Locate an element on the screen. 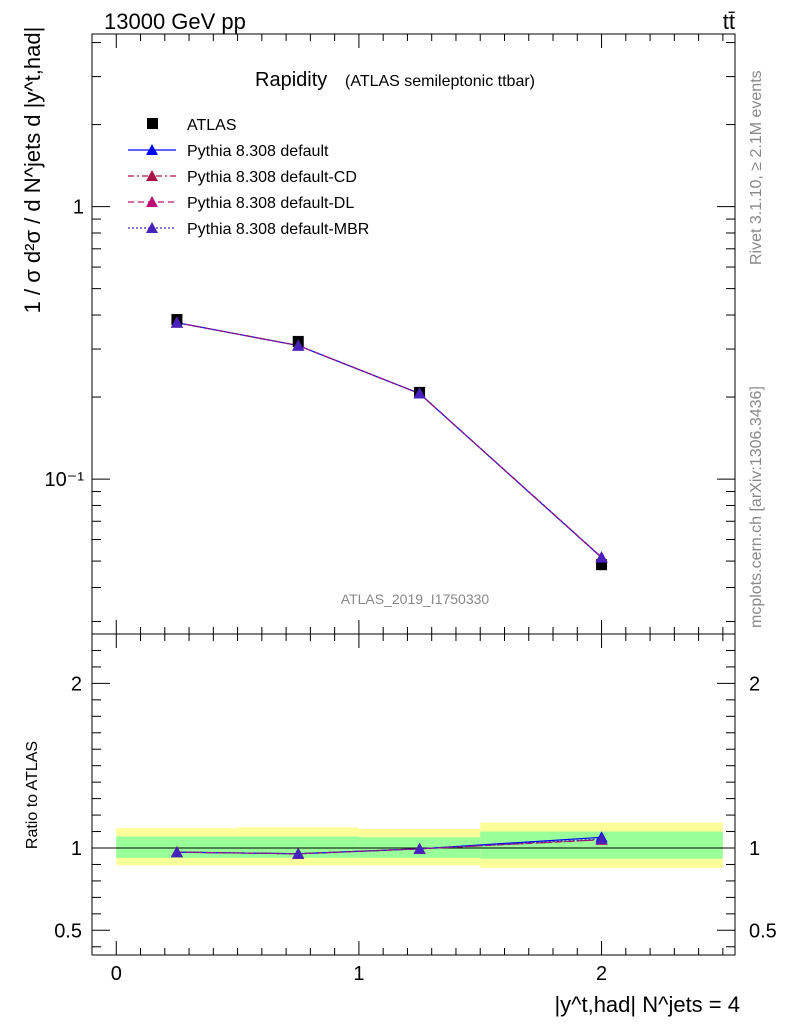 The width and height of the screenshot is (786, 1024). rivet-version-label: Rivet 3.1.10, ≥ 2.1M events is located at coordinates (756, 167).